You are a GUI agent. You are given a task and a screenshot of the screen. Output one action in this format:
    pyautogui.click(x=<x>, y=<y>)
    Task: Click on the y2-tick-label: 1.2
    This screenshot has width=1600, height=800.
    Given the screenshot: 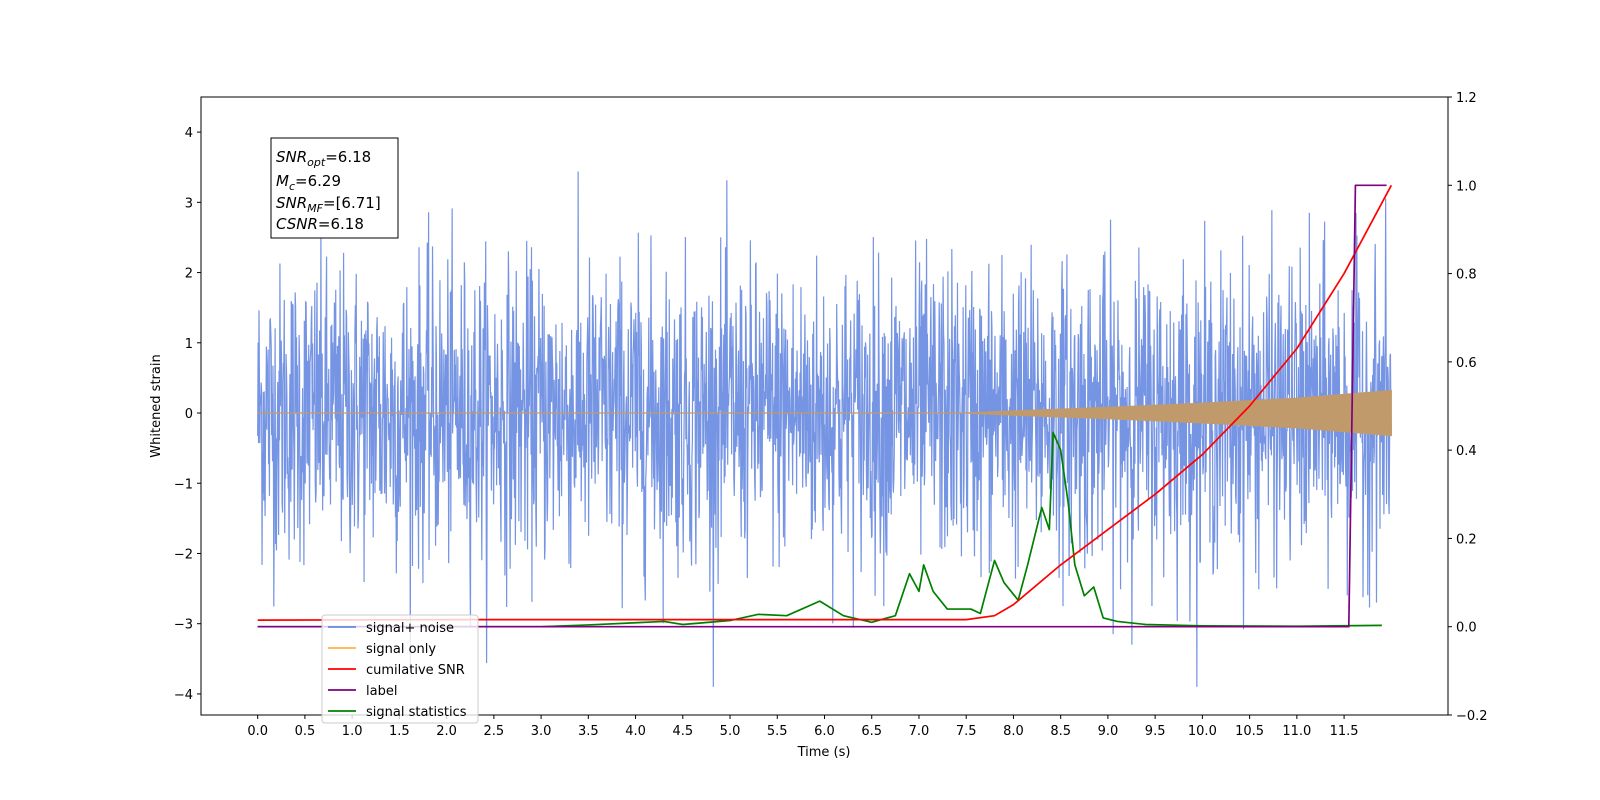 What is the action you would take?
    pyautogui.click(x=1466, y=98)
    